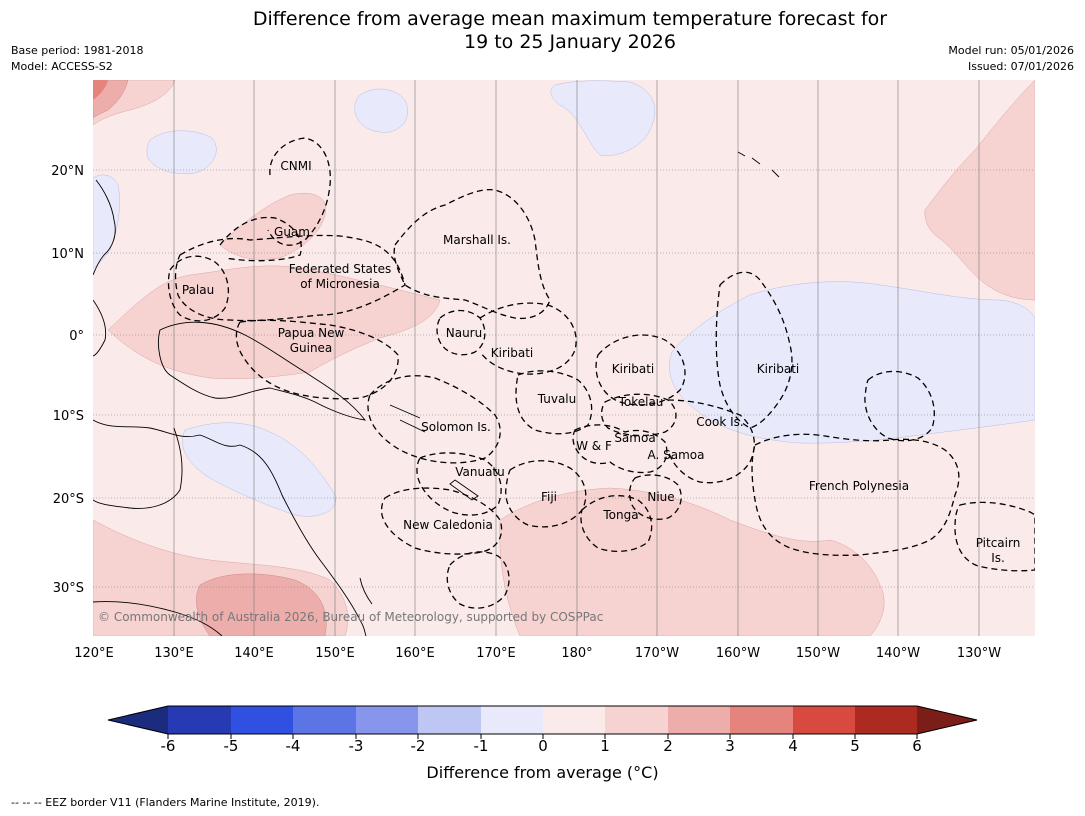 The height and width of the screenshot is (816, 1085). I want to click on eez-french-polynesia, so click(855, 494).